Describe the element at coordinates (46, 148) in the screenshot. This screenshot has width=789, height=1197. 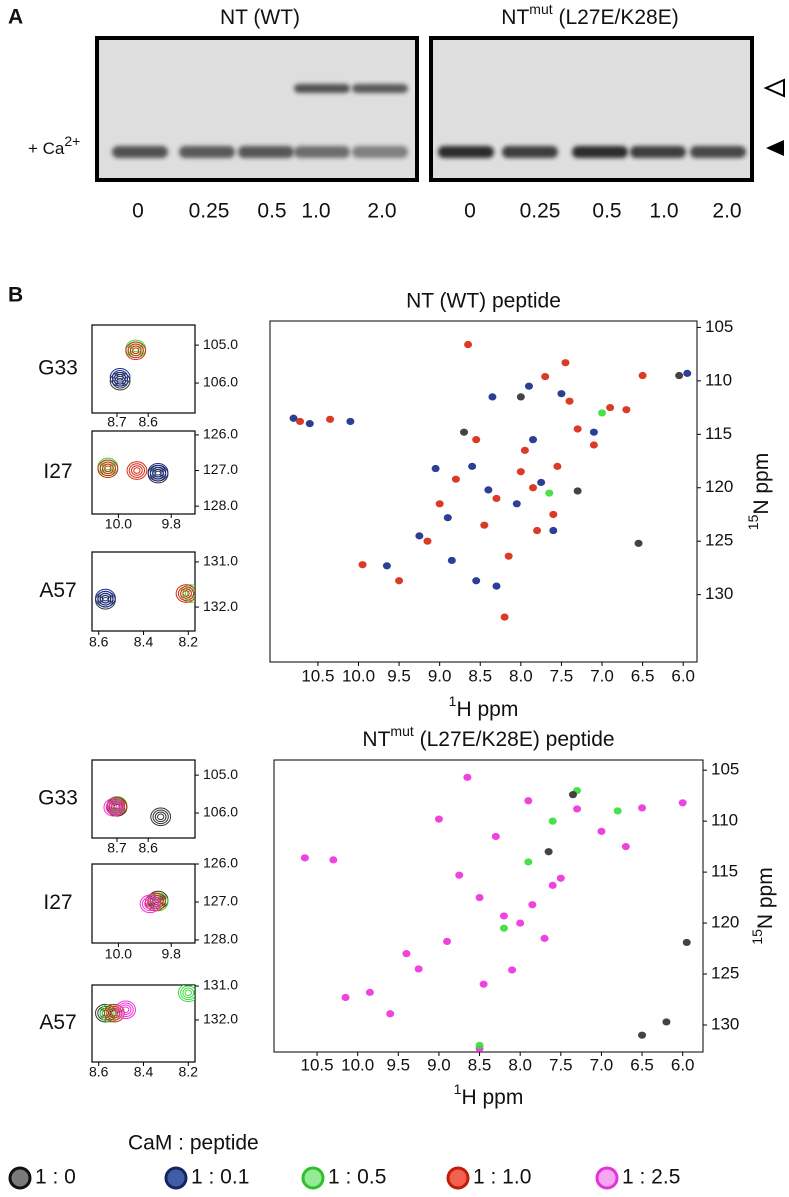
I see `condition-label-text: + Ca` at that location.